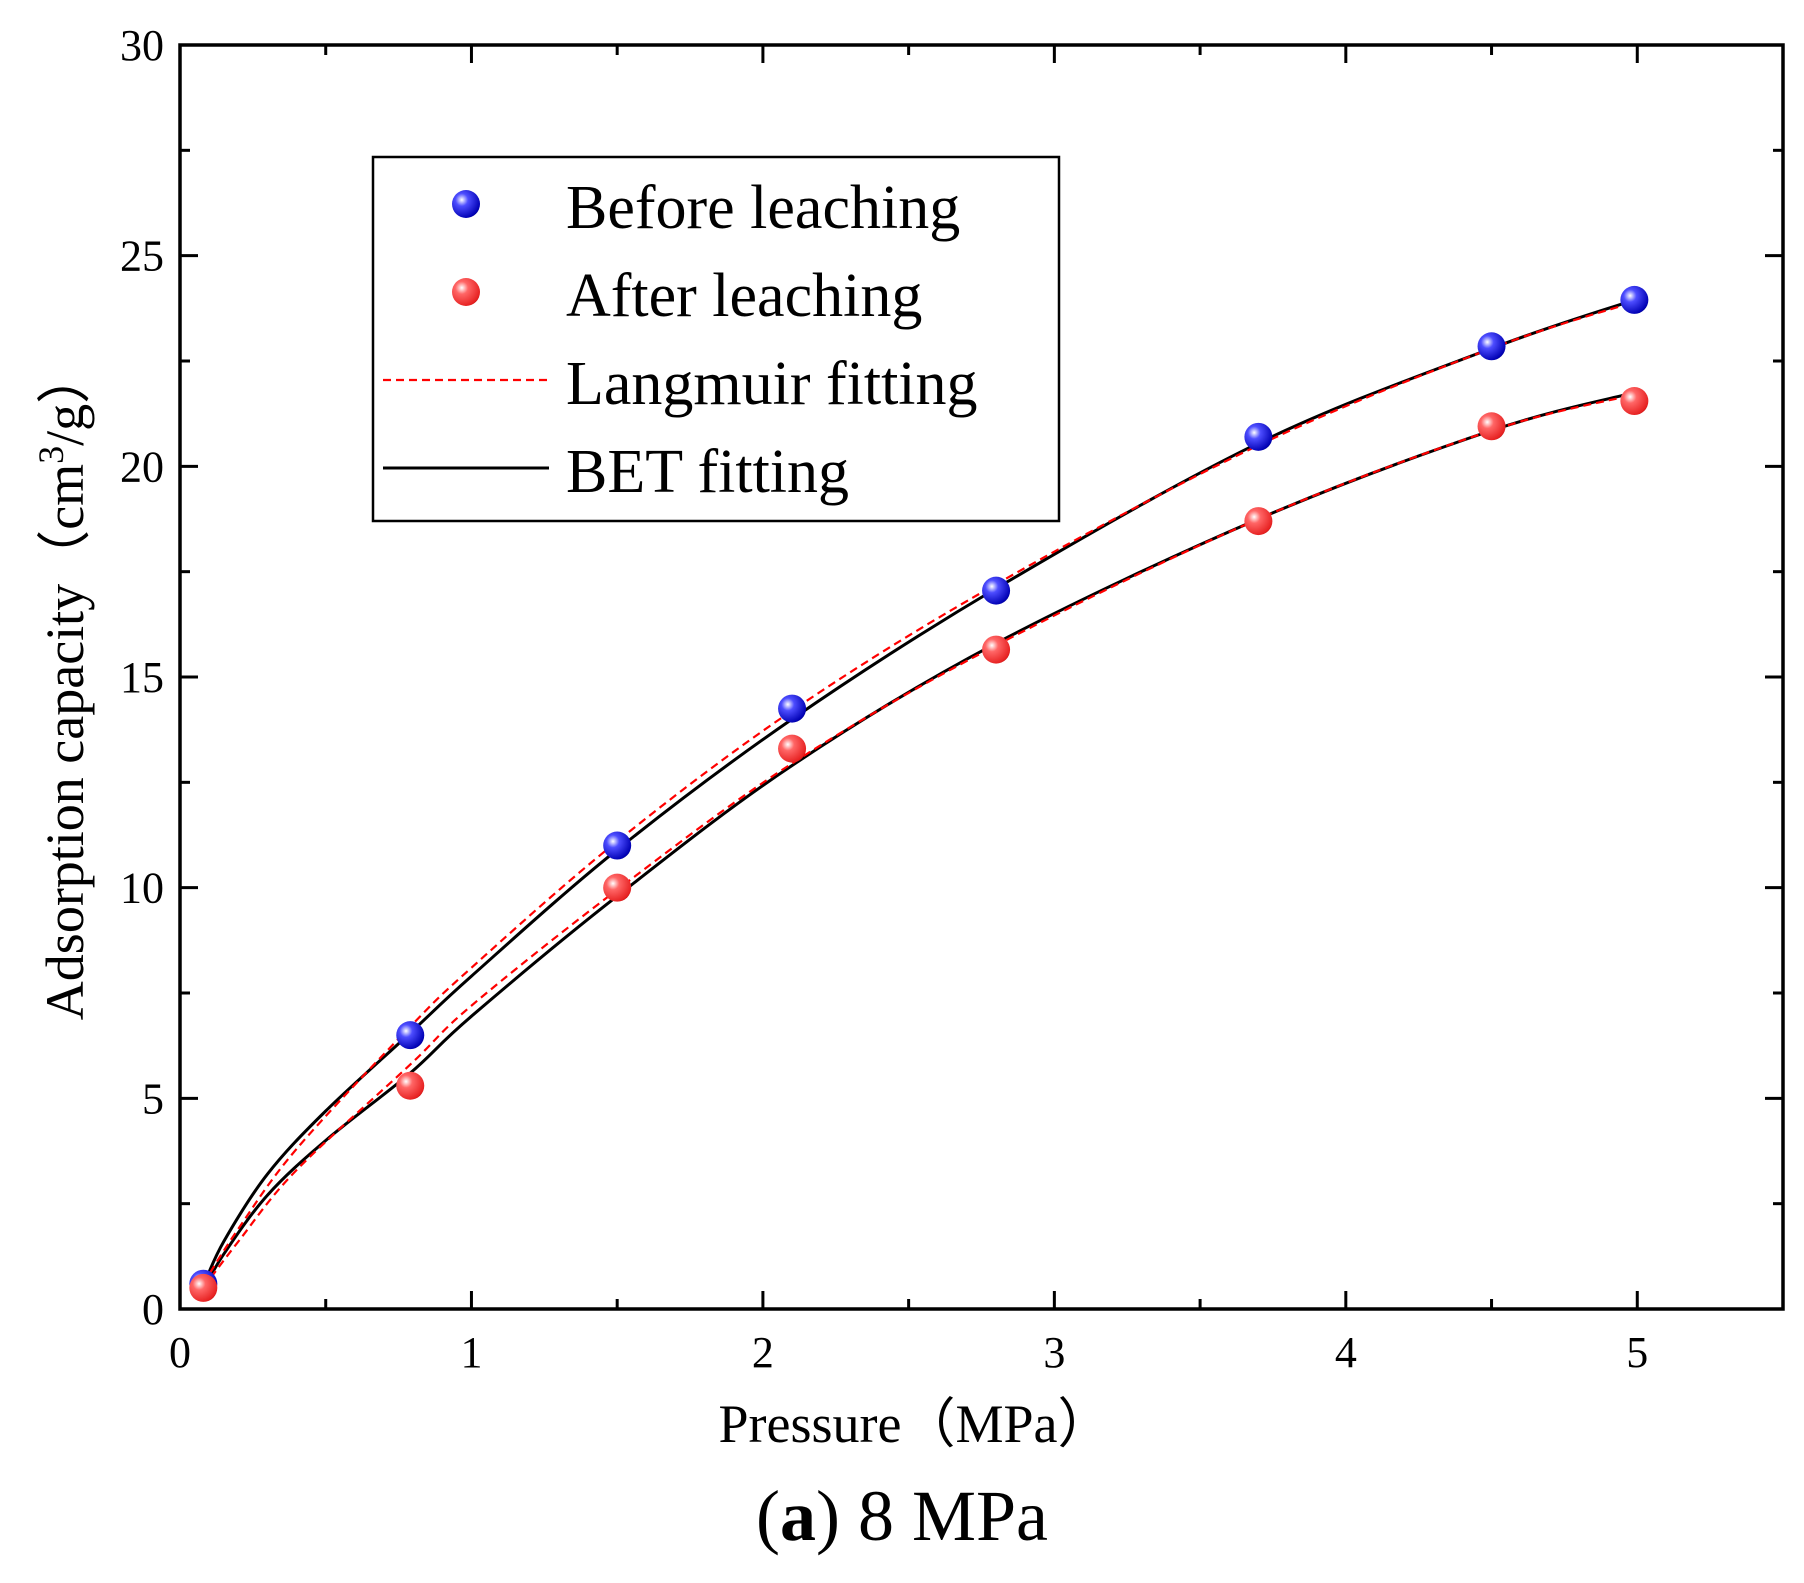  I want to click on x-axis-title: Pressure（MPa）, so click(915, 1424).